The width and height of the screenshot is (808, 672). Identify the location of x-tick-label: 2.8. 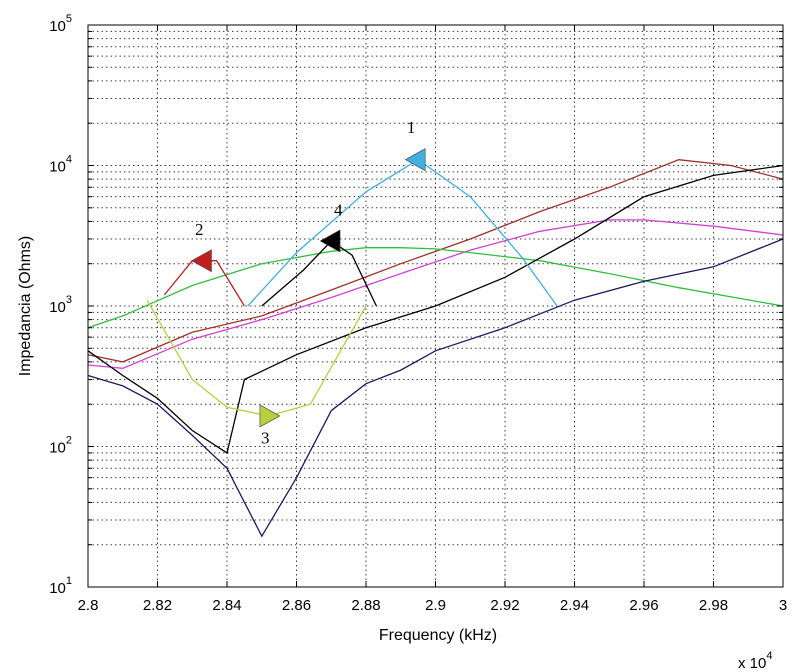
(88, 605).